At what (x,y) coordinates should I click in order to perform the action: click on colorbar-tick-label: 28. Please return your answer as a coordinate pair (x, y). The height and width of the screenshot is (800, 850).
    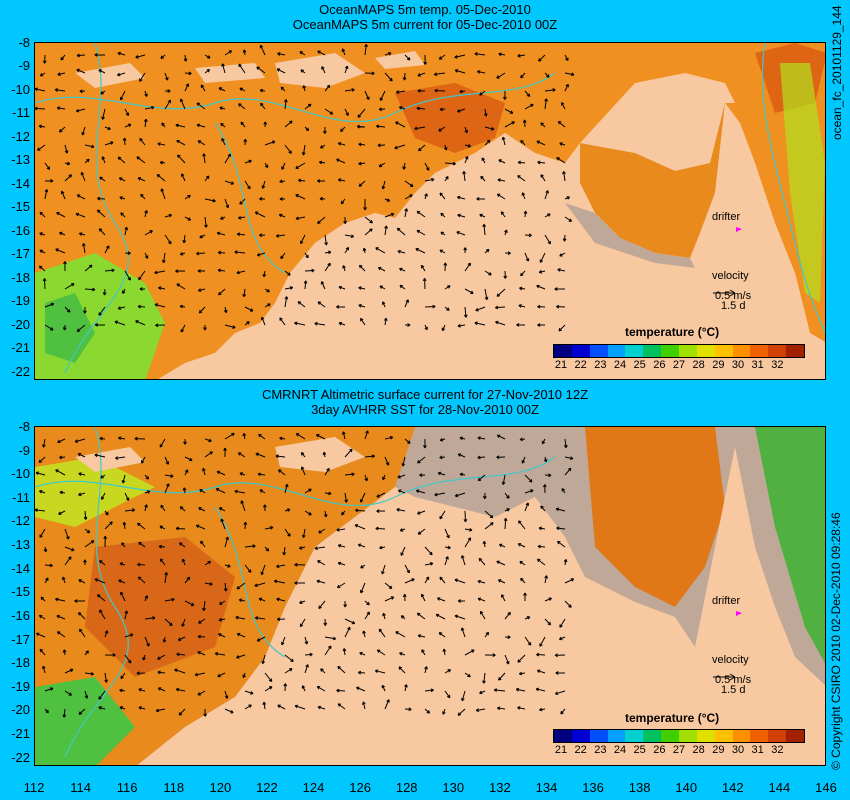
    Looking at the image, I should click on (698, 365).